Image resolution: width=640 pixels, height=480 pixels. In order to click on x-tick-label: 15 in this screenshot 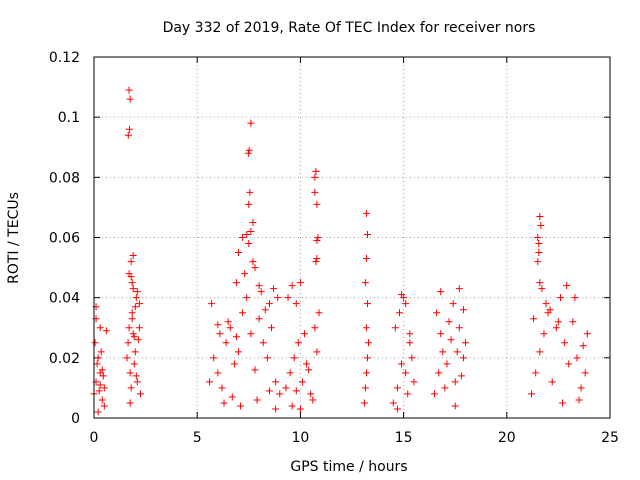, I will do `click(404, 438)`.